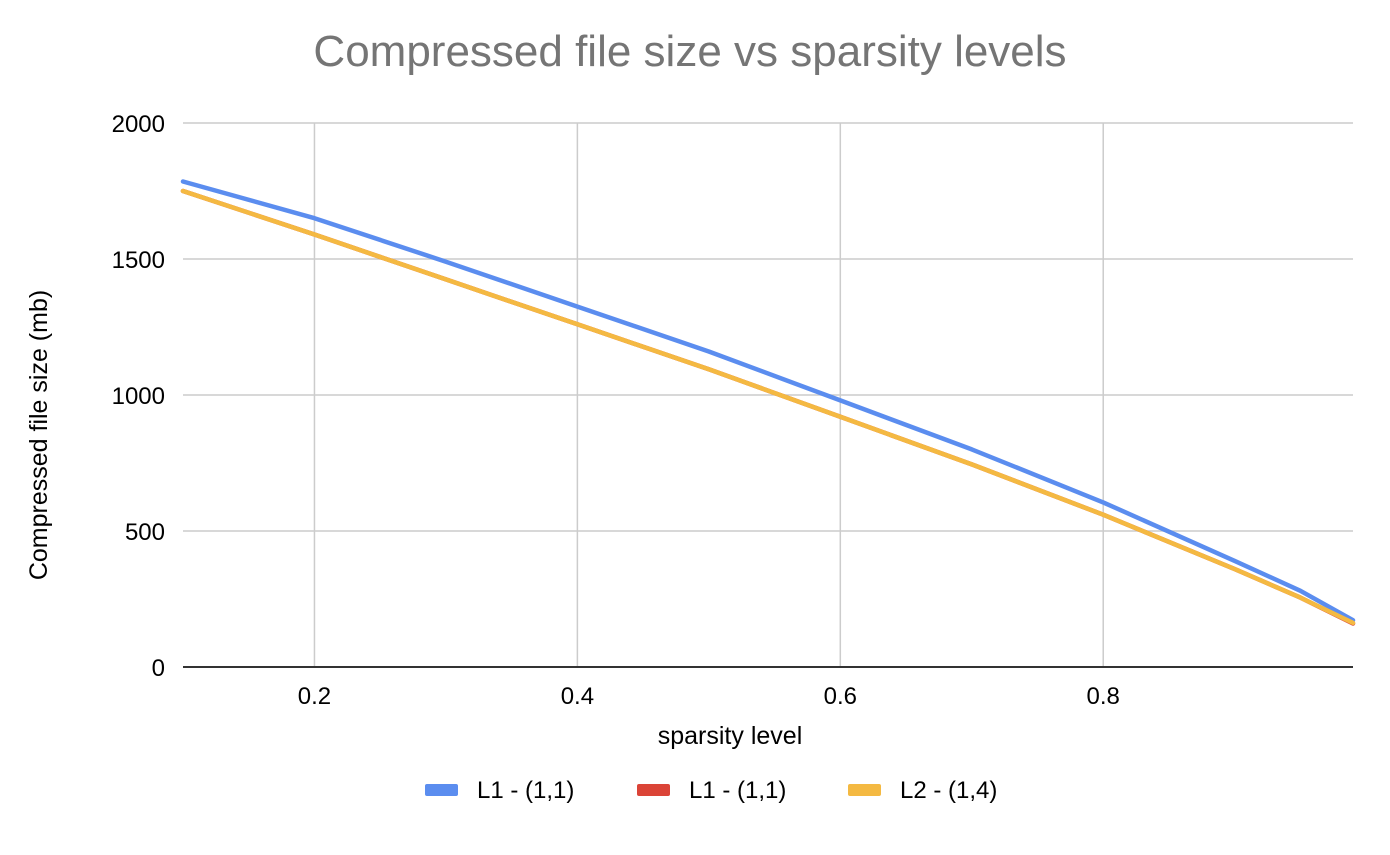  What do you see at coordinates (138, 260) in the screenshot?
I see `y-tick-label: 1500` at bounding box center [138, 260].